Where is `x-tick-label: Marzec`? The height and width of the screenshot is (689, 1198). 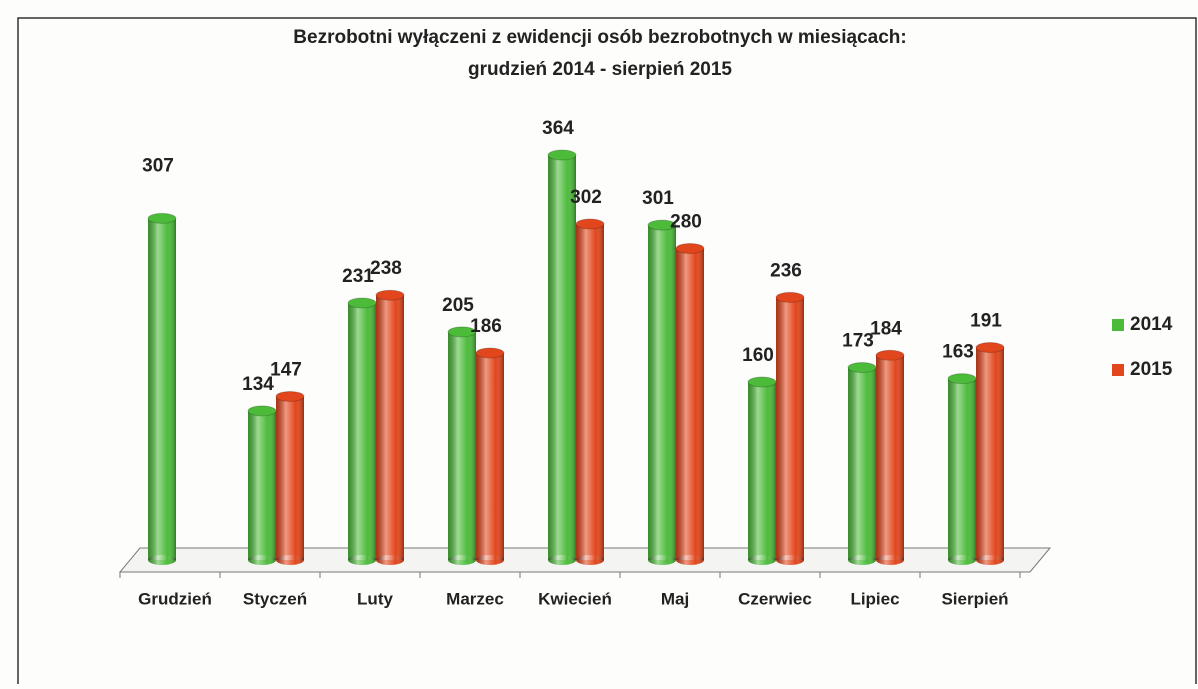
x-tick-label: Marzec is located at coordinates (475, 598).